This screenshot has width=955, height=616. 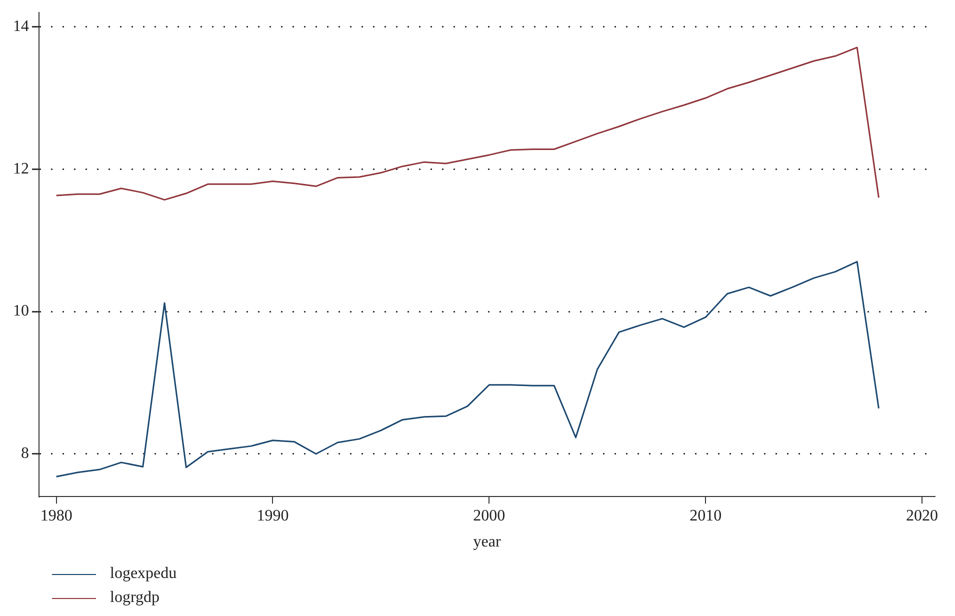 What do you see at coordinates (487, 542) in the screenshot?
I see `x-axis-title: year` at bounding box center [487, 542].